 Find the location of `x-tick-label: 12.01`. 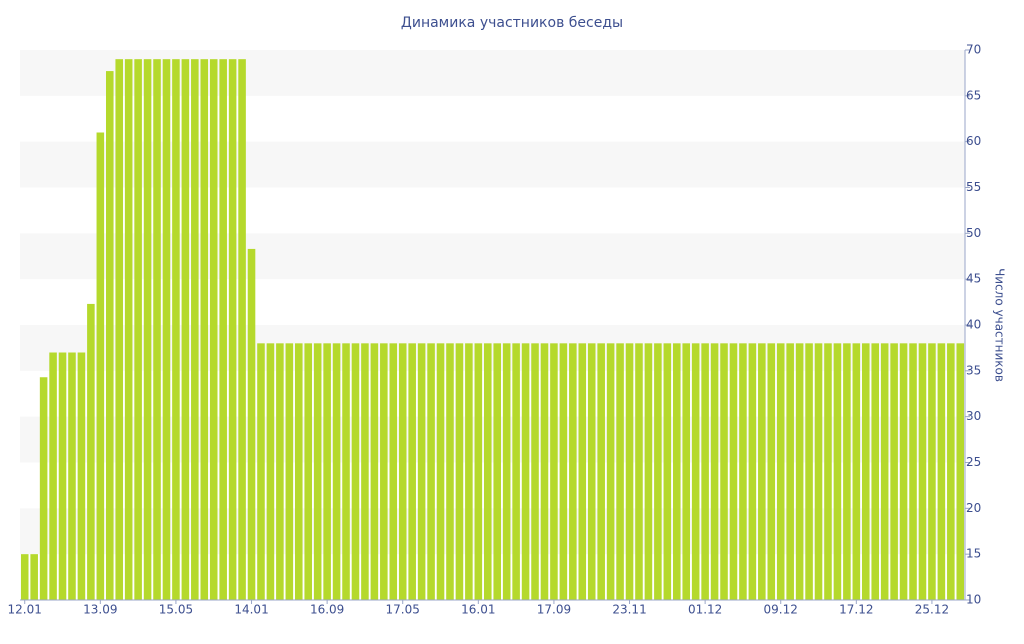

x-tick-label: 12.01 is located at coordinates (25, 610).